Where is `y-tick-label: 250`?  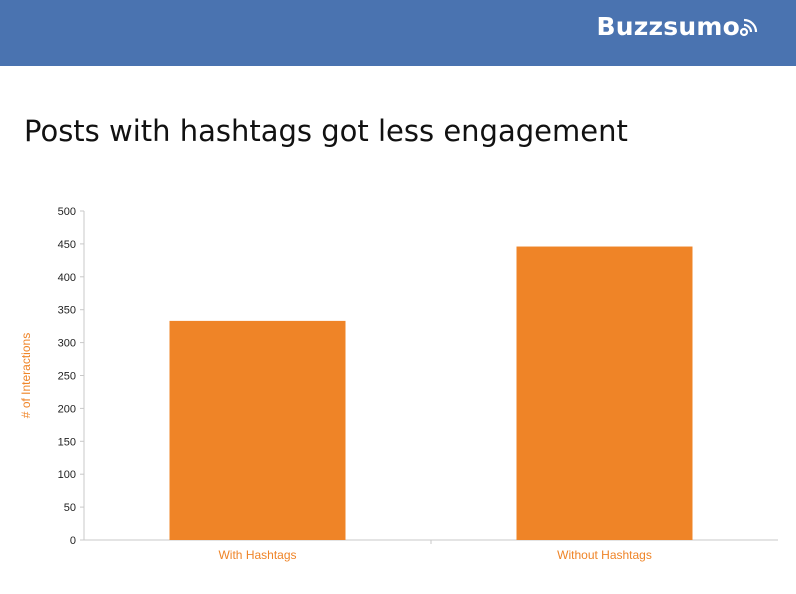 y-tick-label: 250 is located at coordinates (67, 377).